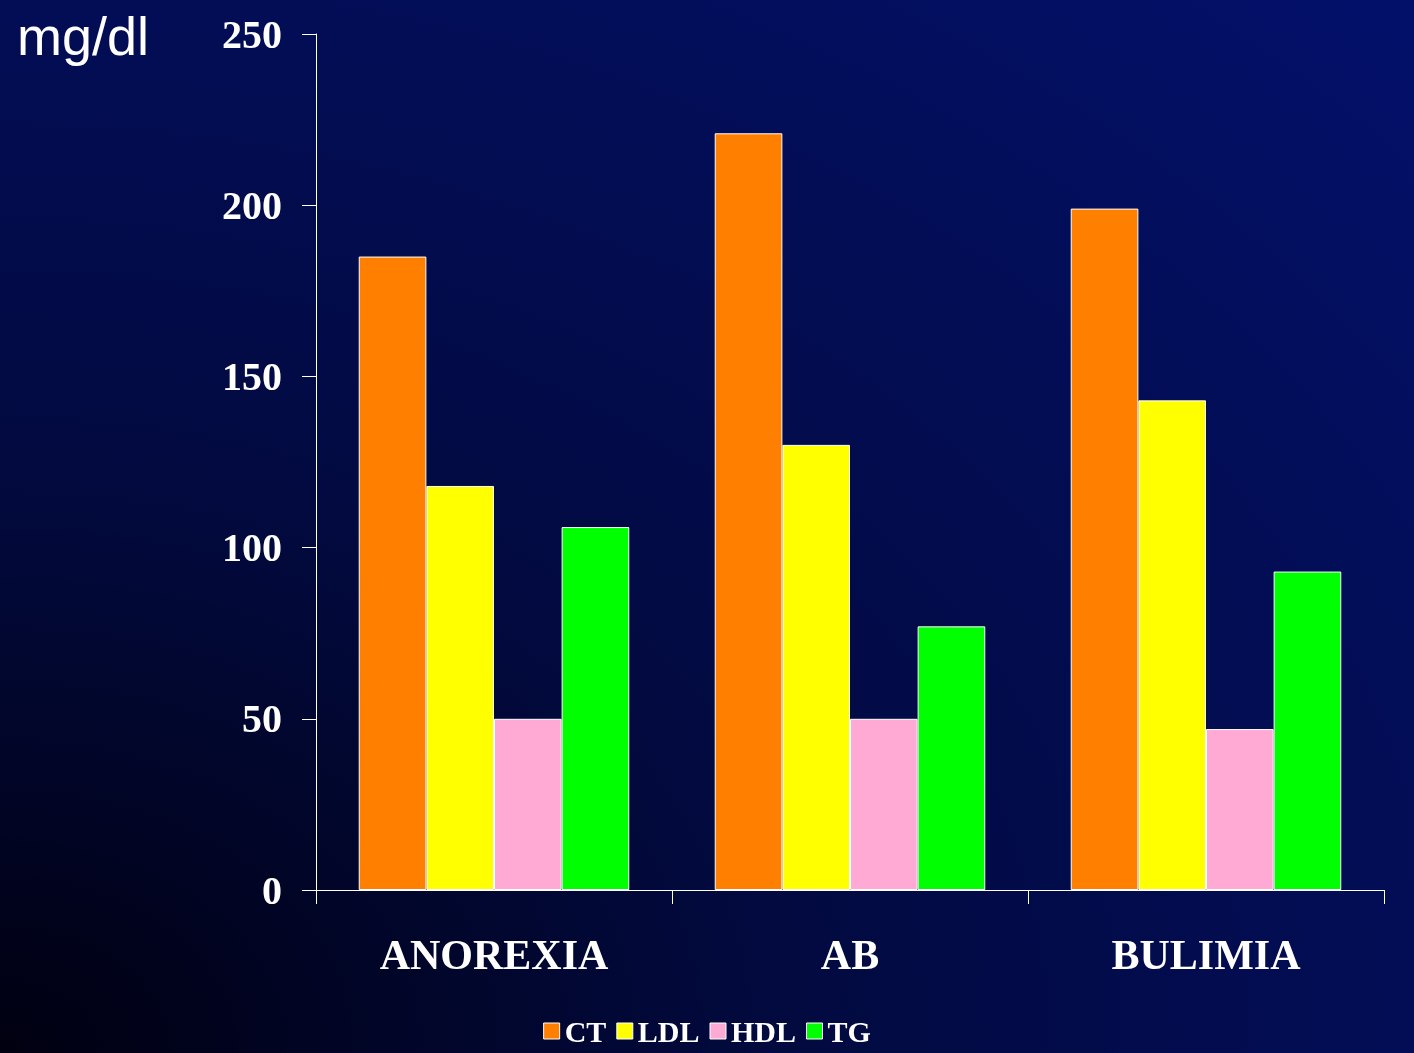 The height and width of the screenshot is (1053, 1414). I want to click on legend-label: HDL, so click(764, 1031).